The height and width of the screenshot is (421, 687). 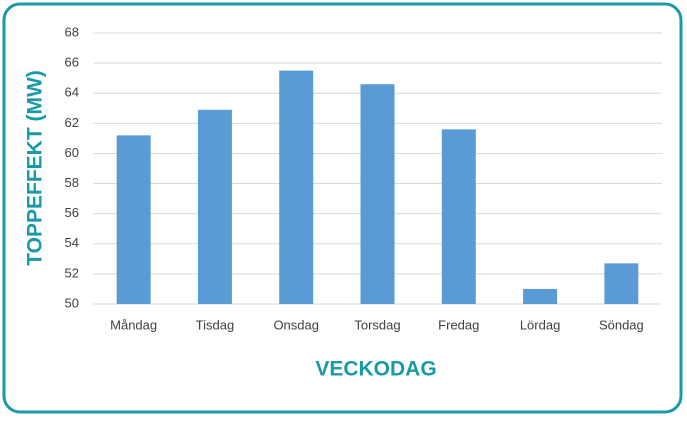 What do you see at coordinates (133, 324) in the screenshot?
I see `x-tick-label: Måndag` at bounding box center [133, 324].